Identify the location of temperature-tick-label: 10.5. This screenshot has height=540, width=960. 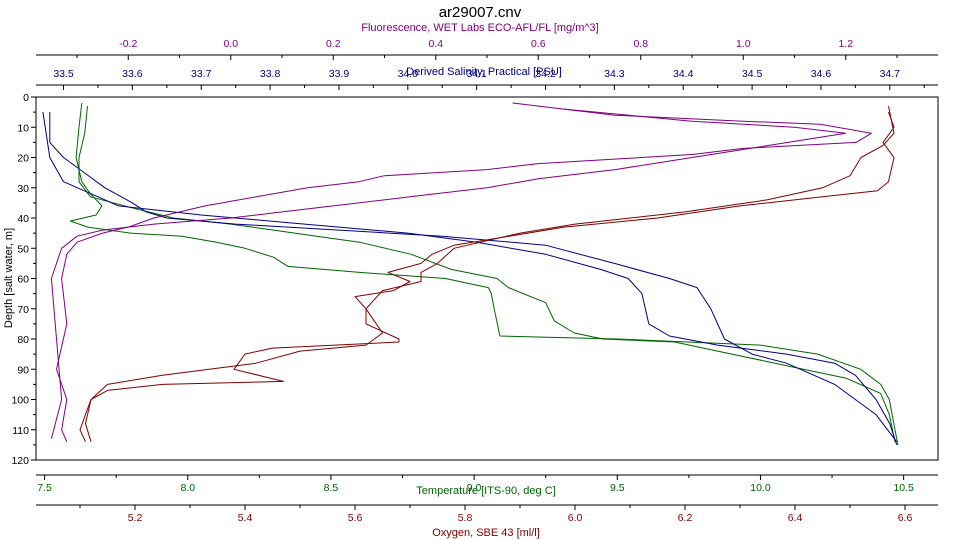
(903, 488).